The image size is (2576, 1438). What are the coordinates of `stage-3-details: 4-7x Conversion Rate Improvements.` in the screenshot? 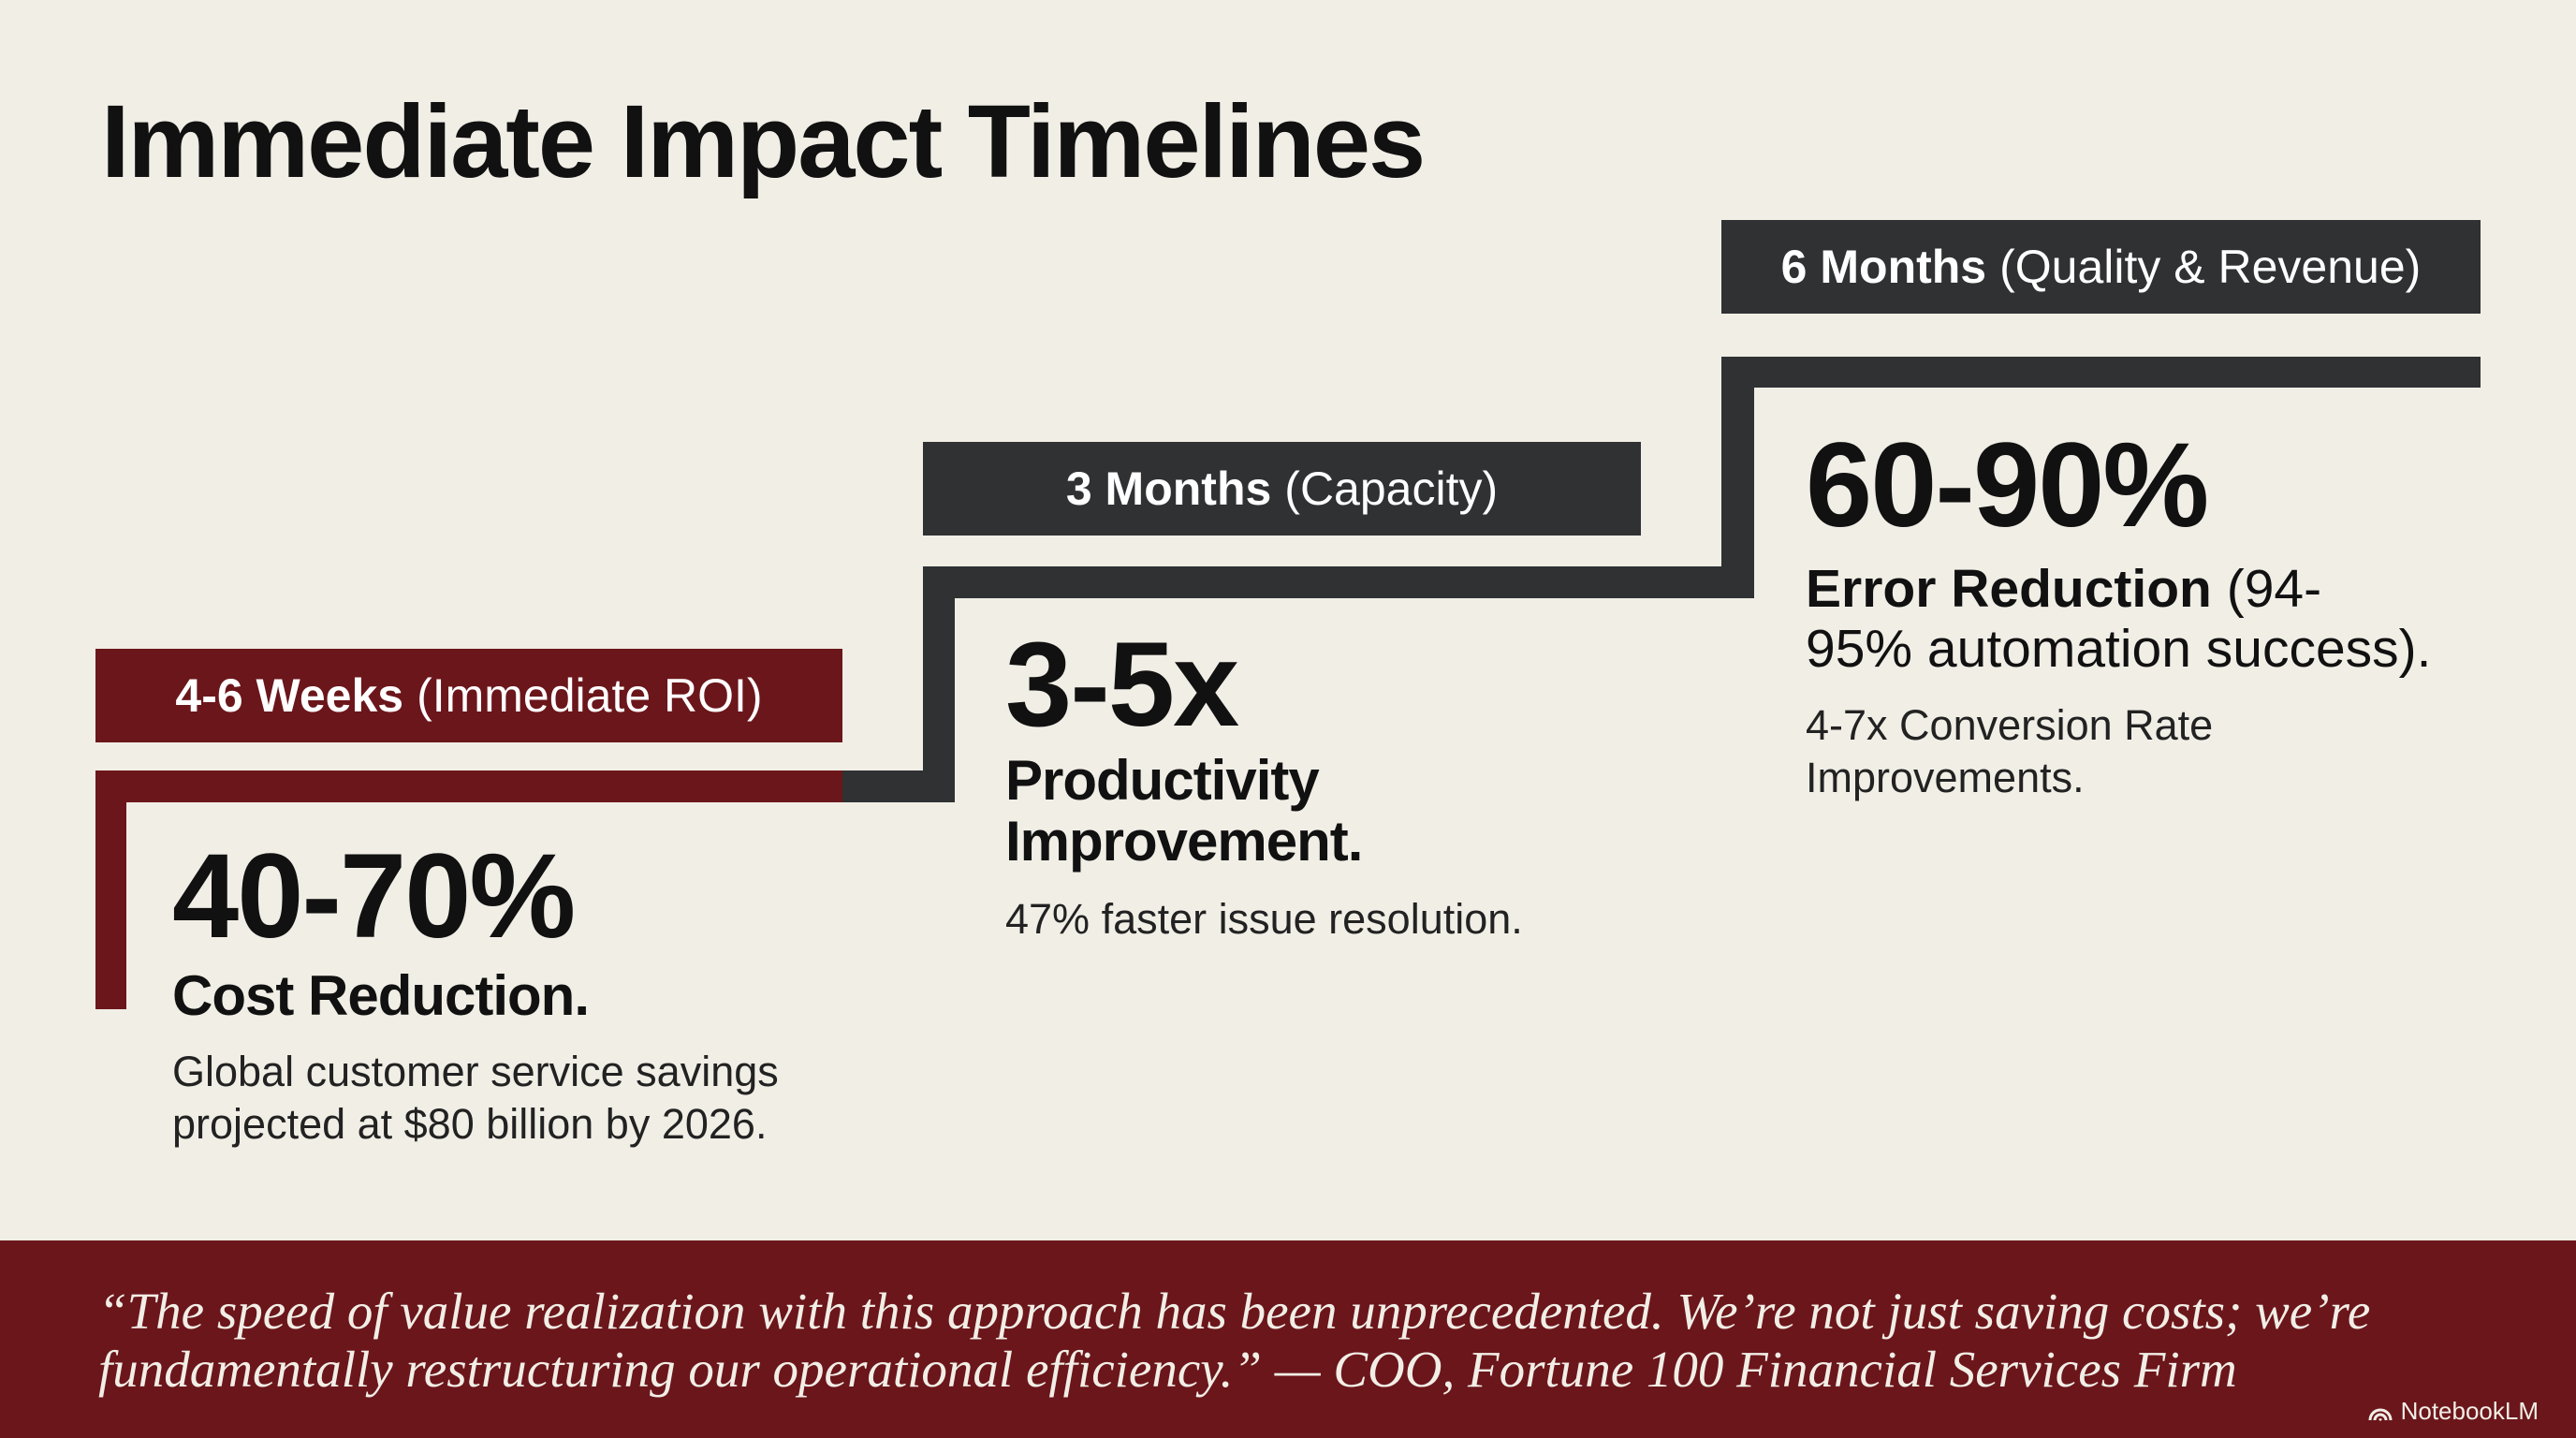 It's located at (2119, 751).